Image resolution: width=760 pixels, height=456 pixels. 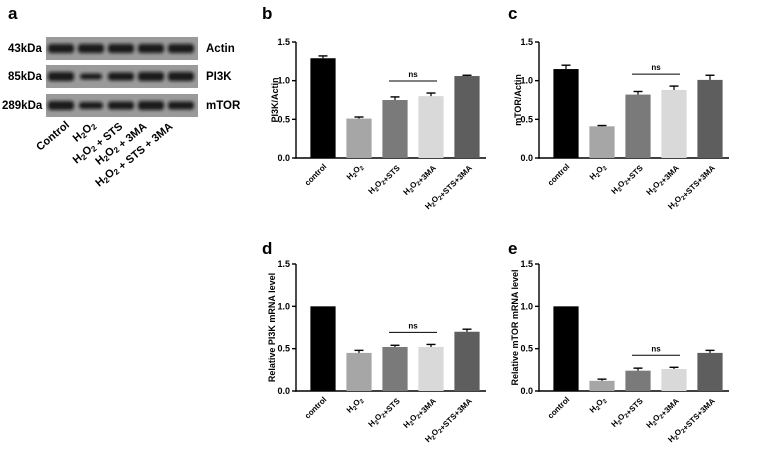 What do you see at coordinates (219, 77) in the screenshot?
I see `blot-protein-pi3k: PI3K` at bounding box center [219, 77].